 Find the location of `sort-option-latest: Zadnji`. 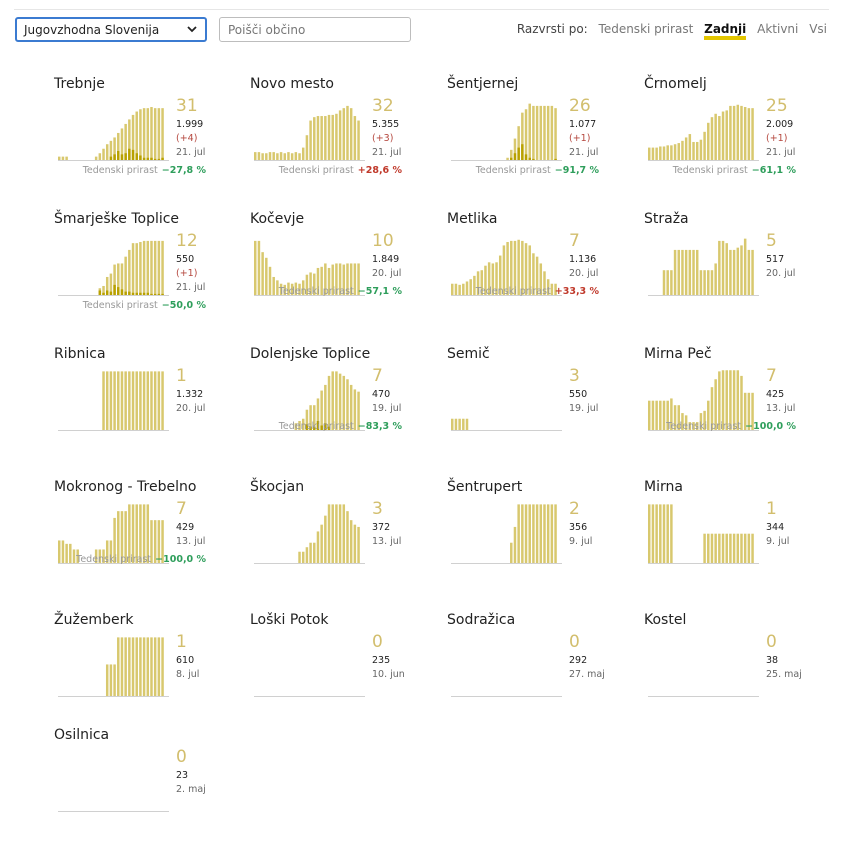

sort-option-latest: Zadnji is located at coordinates (725, 31).